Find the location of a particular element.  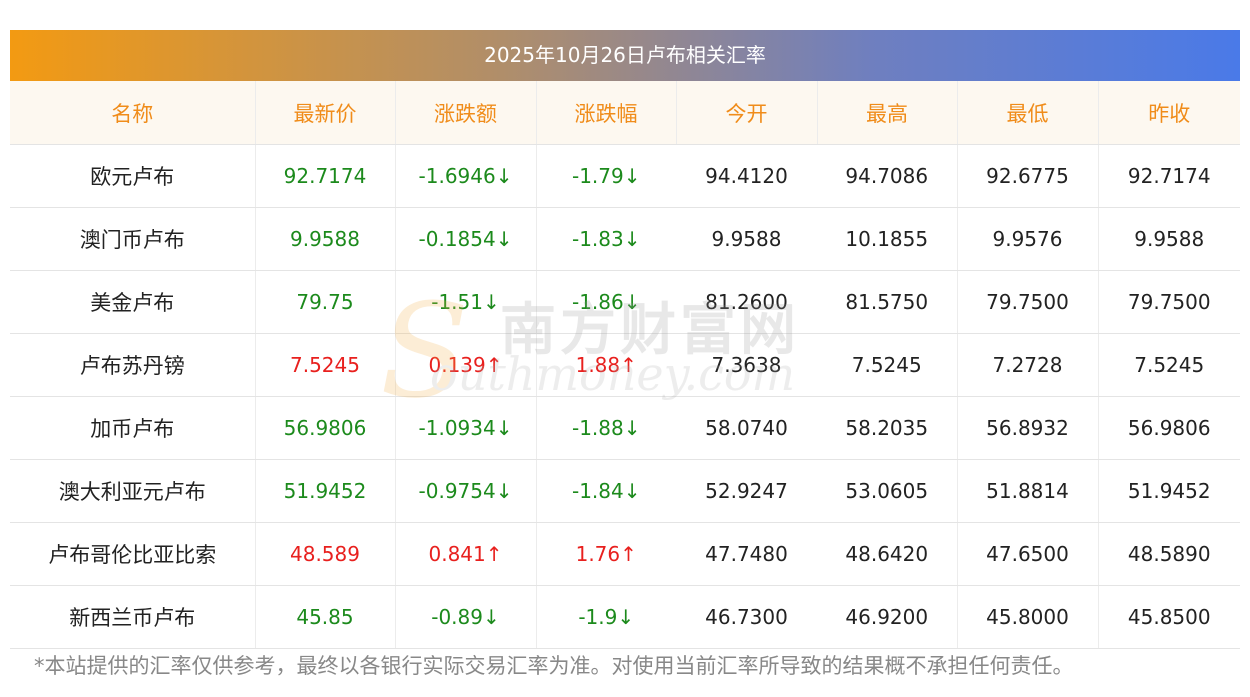

cell-prev-close-value: 92.7174 is located at coordinates (1169, 176).